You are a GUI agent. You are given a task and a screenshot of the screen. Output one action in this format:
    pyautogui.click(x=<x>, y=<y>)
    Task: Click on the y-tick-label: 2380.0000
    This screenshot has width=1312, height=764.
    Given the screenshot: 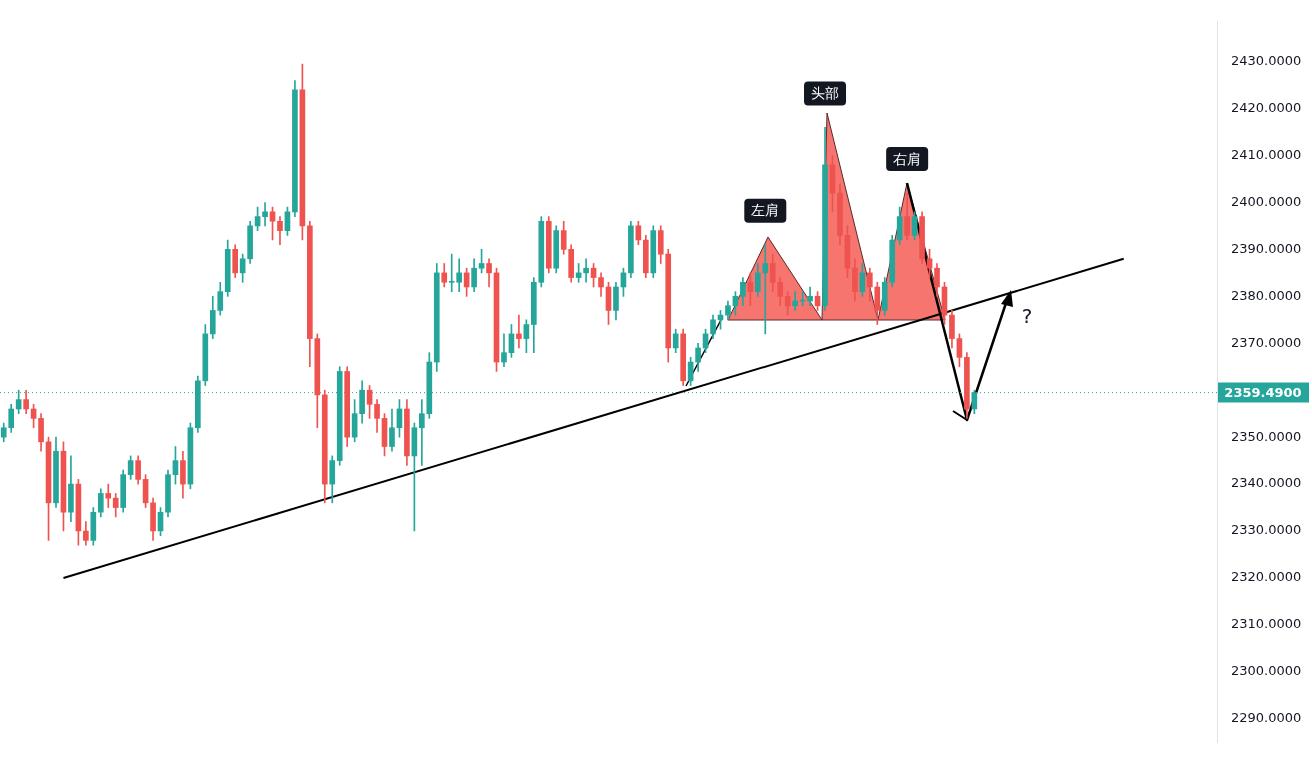 What is the action you would take?
    pyautogui.click(x=1266, y=295)
    